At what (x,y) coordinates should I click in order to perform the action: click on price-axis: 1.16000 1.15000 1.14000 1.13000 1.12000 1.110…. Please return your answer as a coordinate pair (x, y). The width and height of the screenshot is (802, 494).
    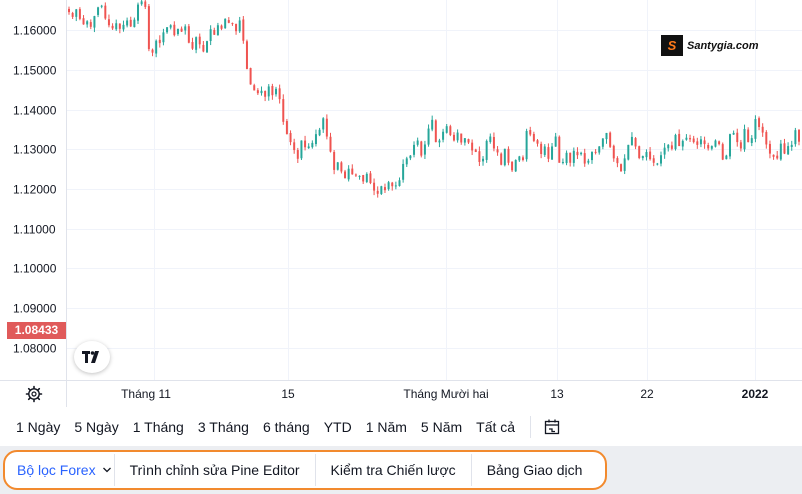
    Looking at the image, I should click on (35, 190).